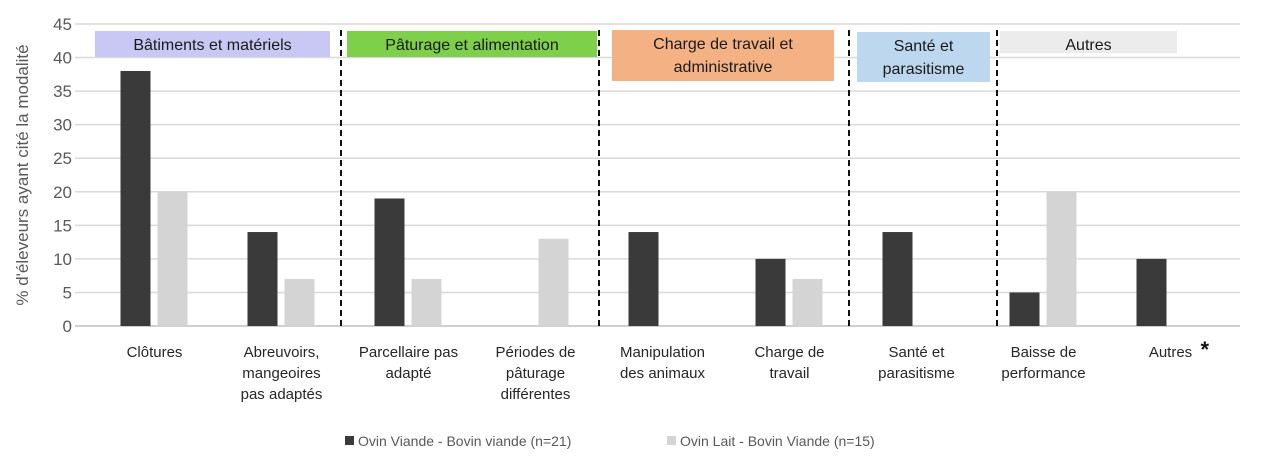  What do you see at coordinates (535, 373) in the screenshot?
I see `x-tick-label: Périodes de pâturage différentes` at bounding box center [535, 373].